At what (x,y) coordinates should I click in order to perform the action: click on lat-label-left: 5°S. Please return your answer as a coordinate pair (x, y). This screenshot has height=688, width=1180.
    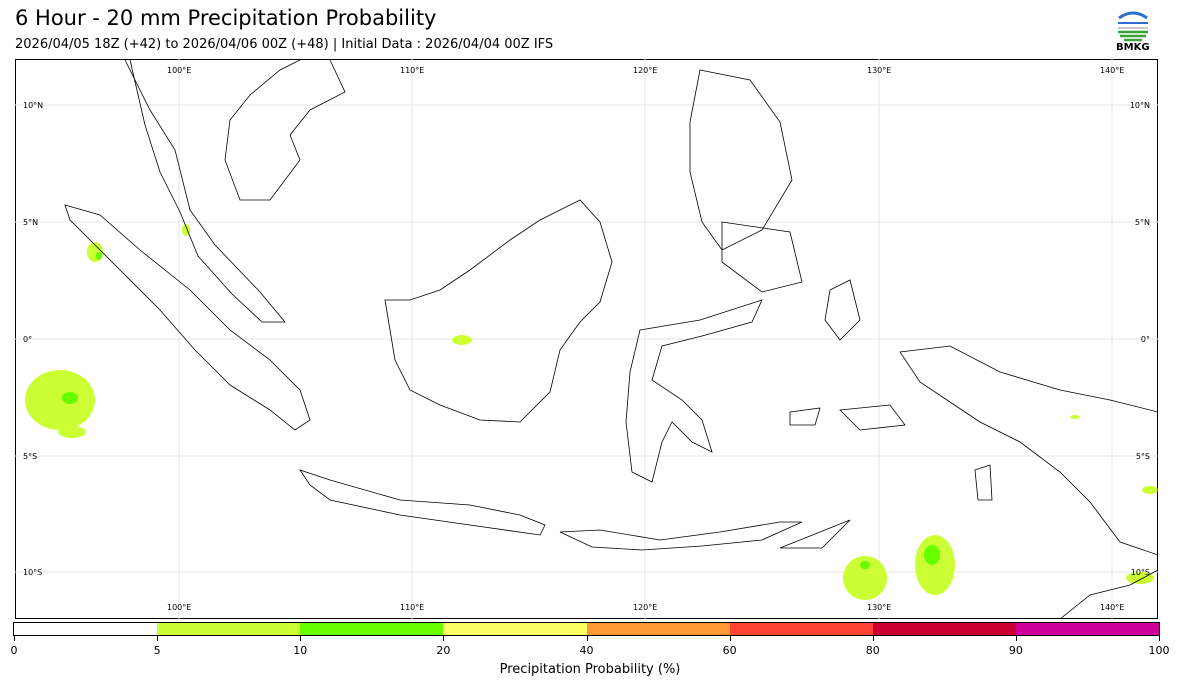
    Looking at the image, I should click on (30, 456).